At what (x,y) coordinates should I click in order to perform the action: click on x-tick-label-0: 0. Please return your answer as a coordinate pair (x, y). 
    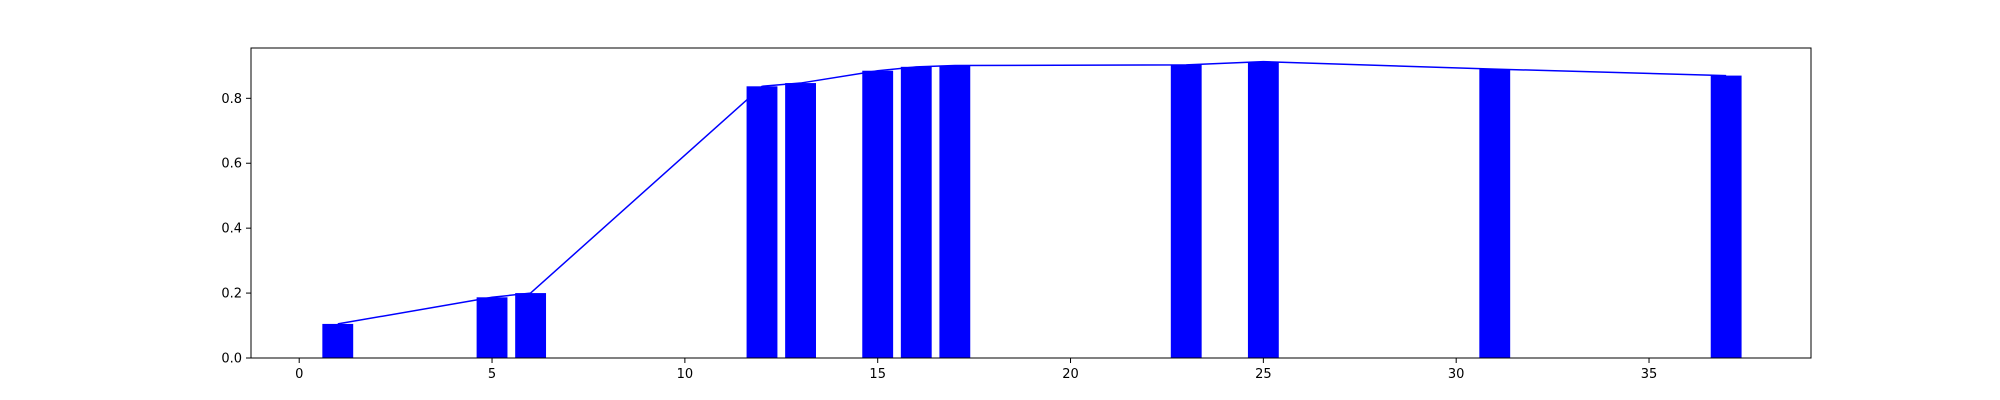
    Looking at the image, I should click on (299, 374).